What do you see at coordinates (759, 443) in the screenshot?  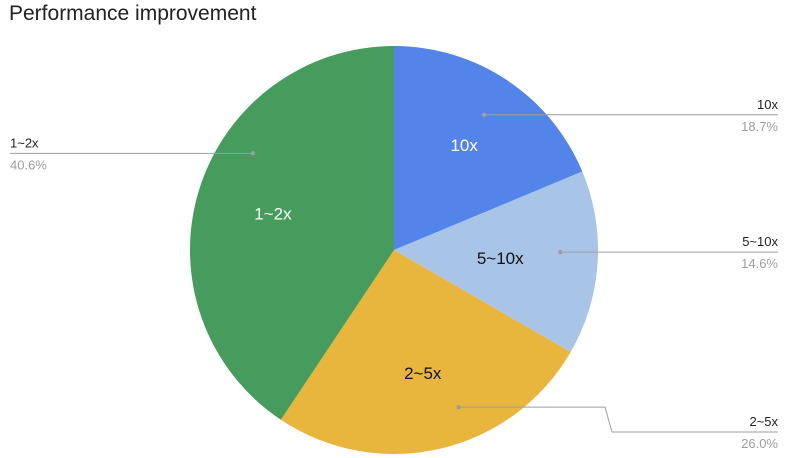 I see `legend-percent-2-5x: 26.0%` at bounding box center [759, 443].